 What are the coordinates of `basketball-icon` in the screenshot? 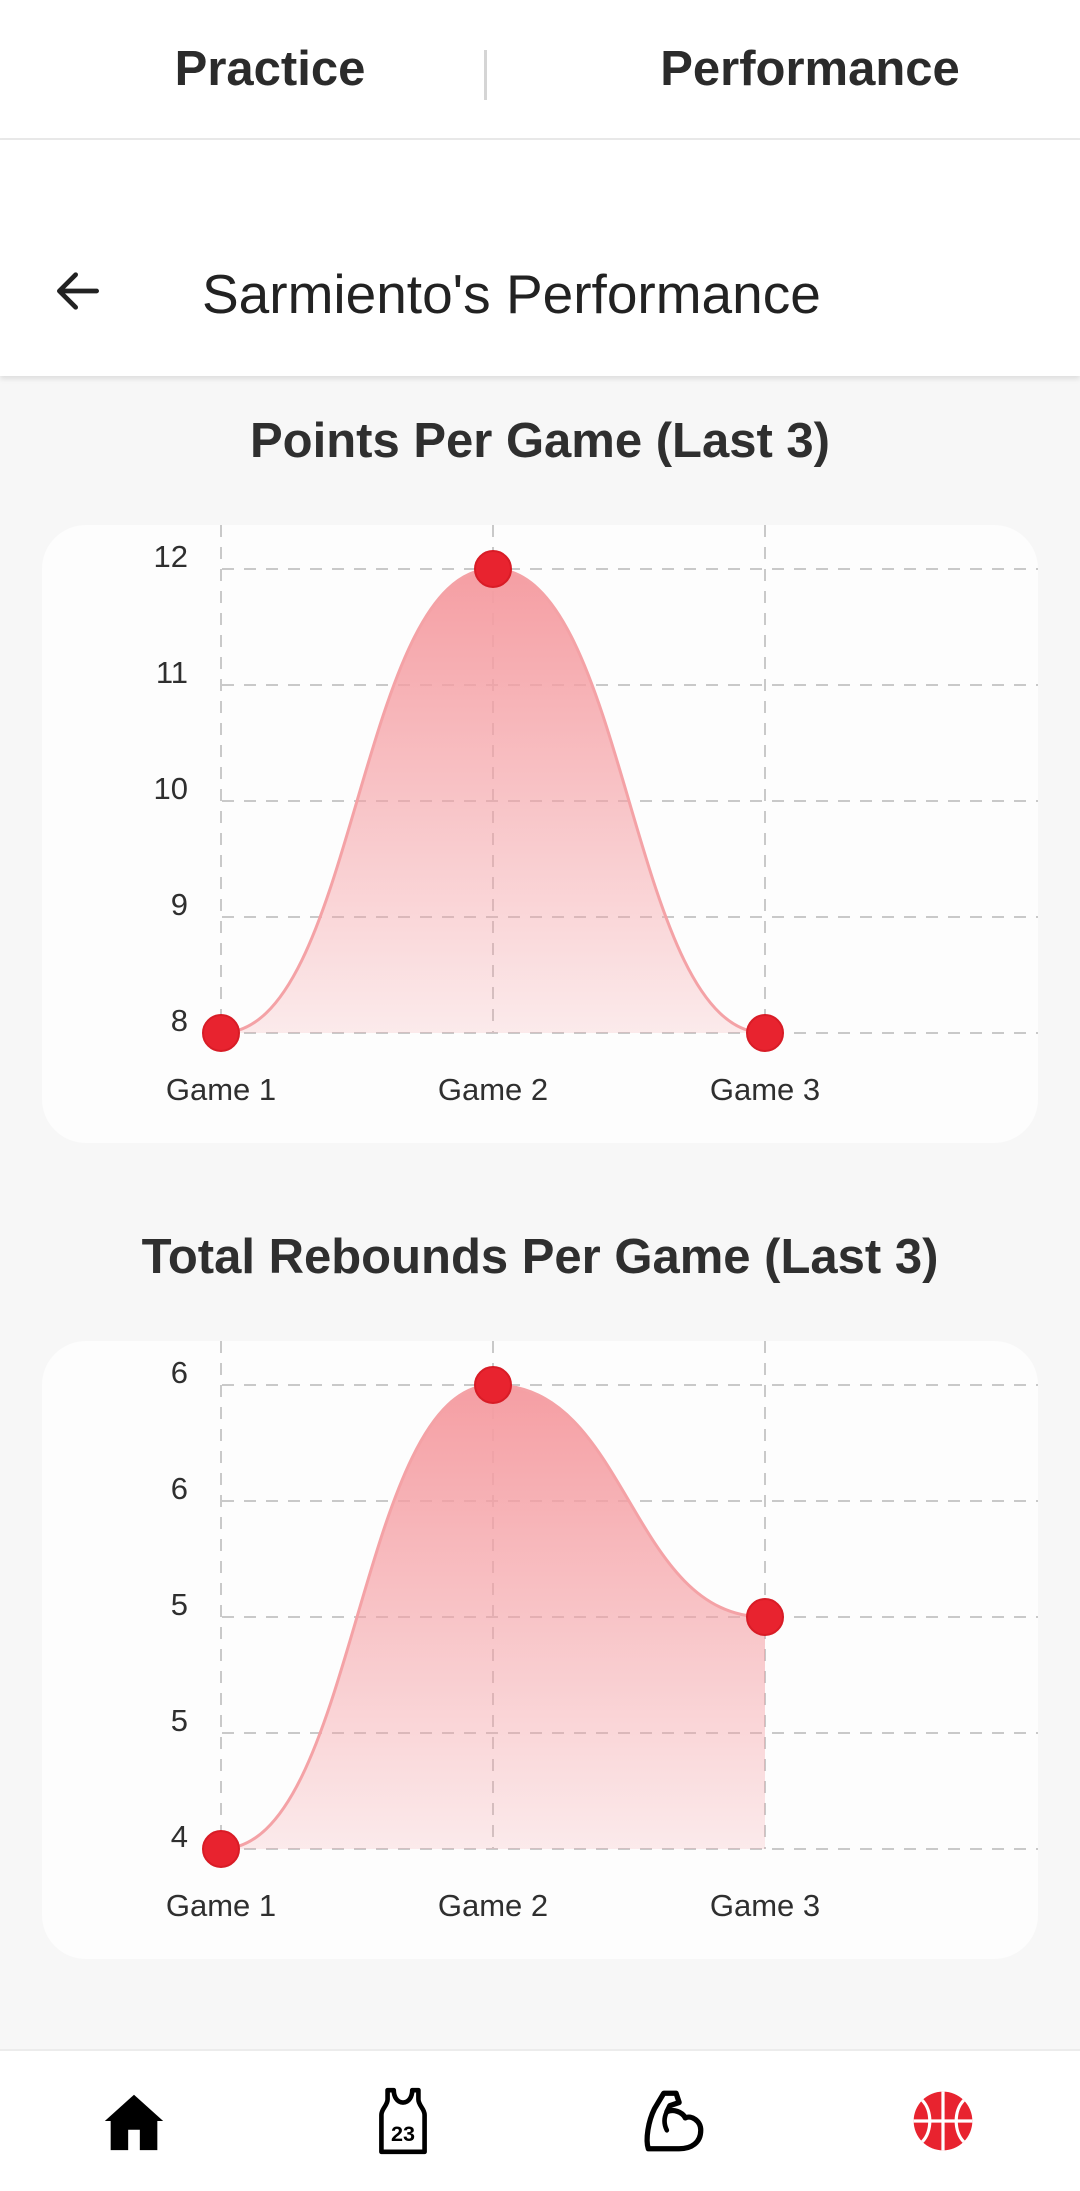 It's located at (943, 2121).